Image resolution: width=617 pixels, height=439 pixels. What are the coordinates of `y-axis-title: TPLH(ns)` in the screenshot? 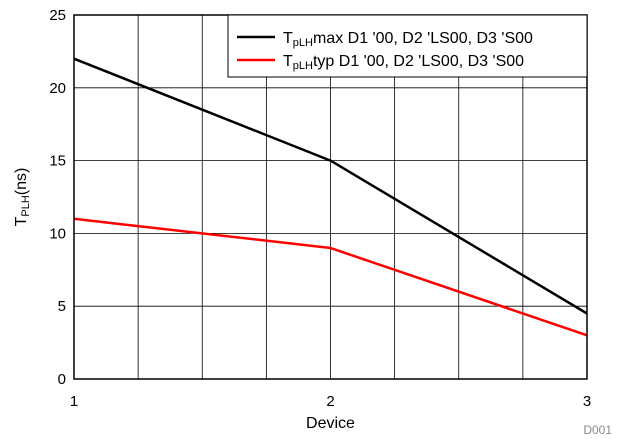 It's located at (22, 197).